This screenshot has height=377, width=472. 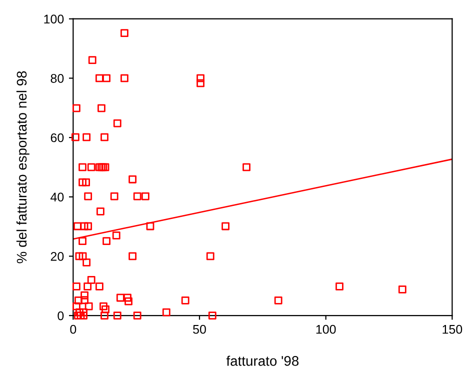 What do you see at coordinates (57, 78) in the screenshot?
I see `y-tick-label: 80` at bounding box center [57, 78].